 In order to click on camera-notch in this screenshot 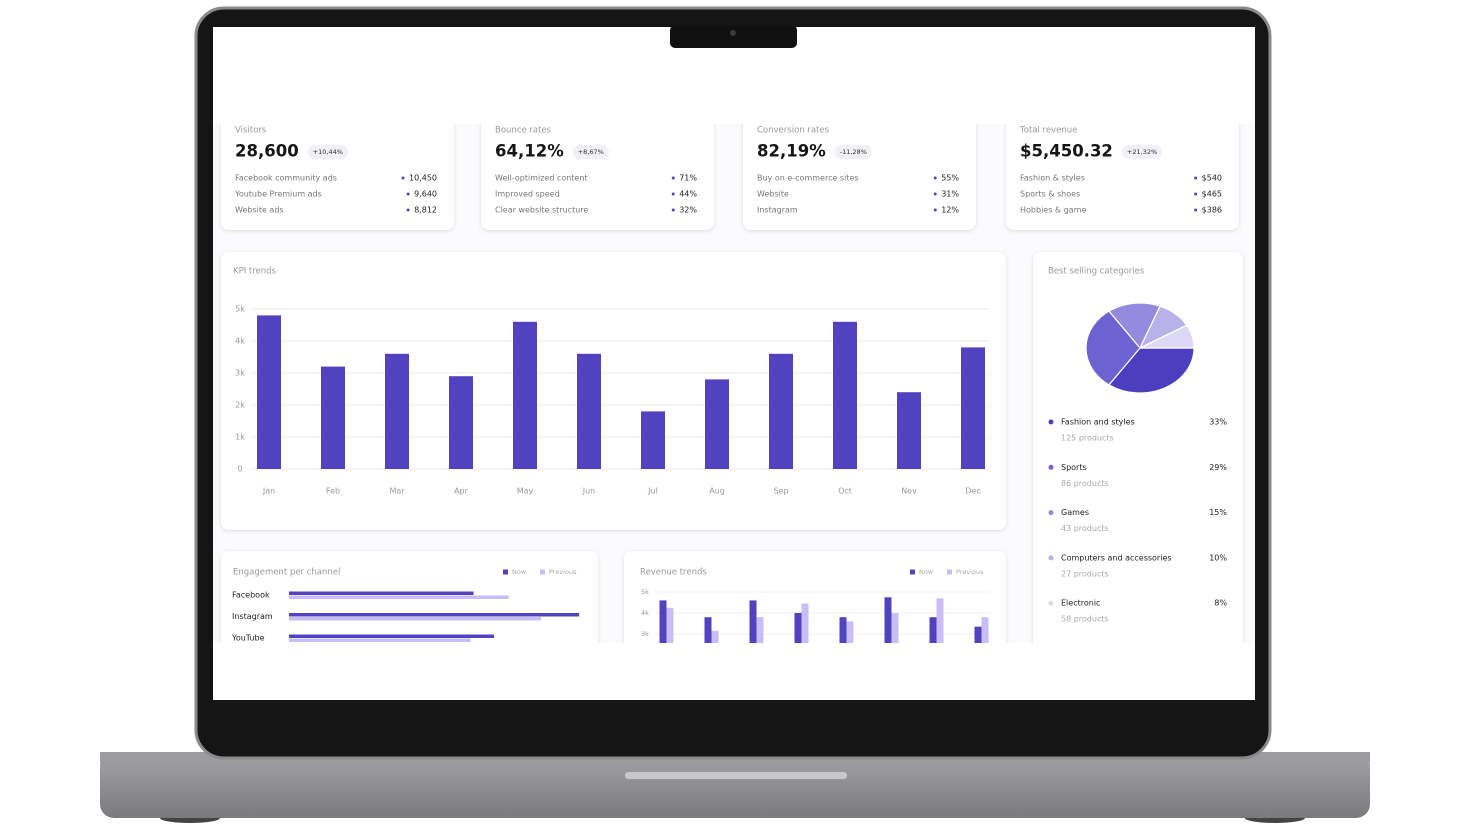, I will do `click(733, 36)`.